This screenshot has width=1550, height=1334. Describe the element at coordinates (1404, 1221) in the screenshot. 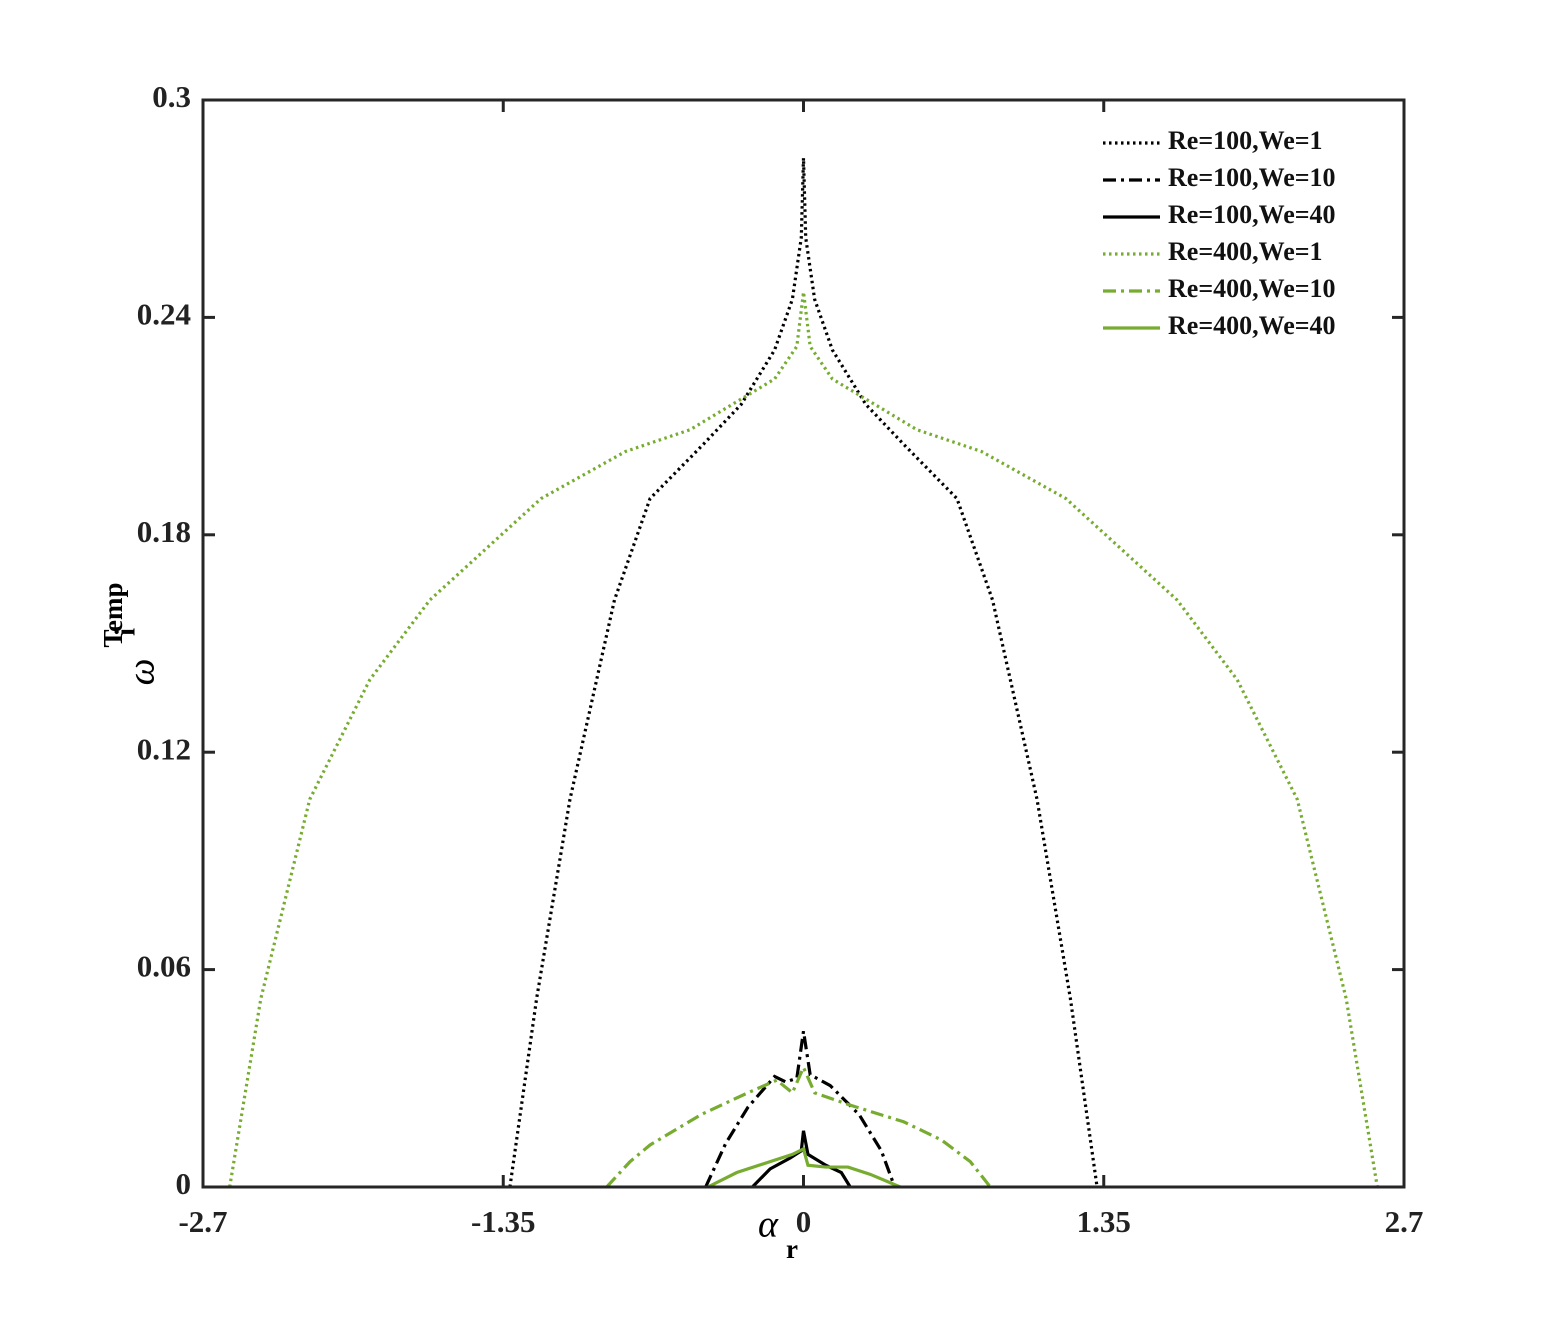

I see `x-tick-label: 2.7` at that location.